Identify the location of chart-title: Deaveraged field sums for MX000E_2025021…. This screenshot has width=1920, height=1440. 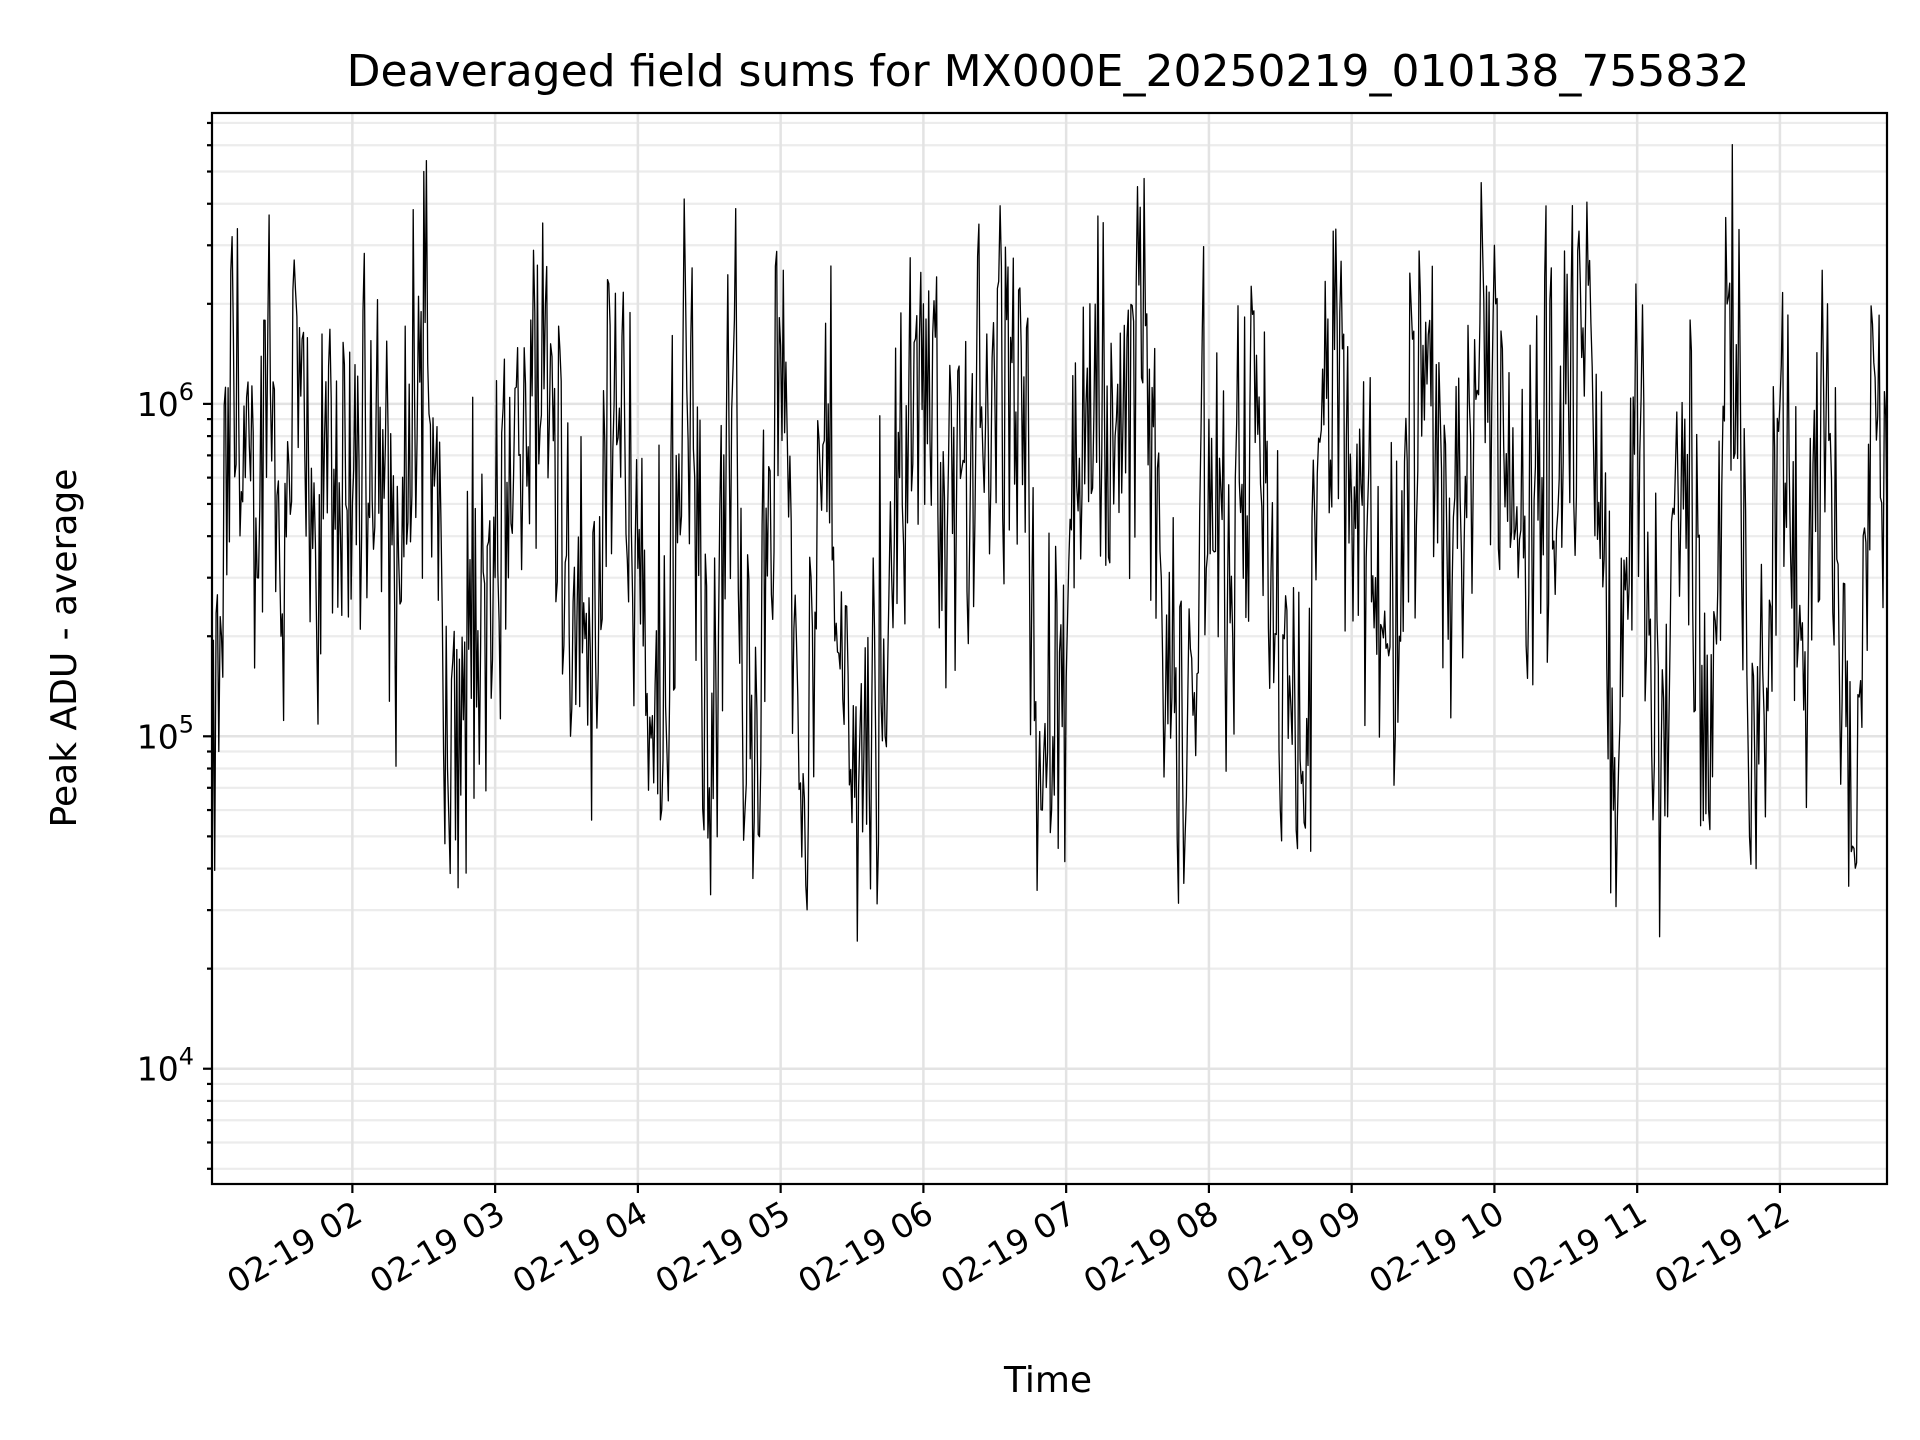
(1048, 71).